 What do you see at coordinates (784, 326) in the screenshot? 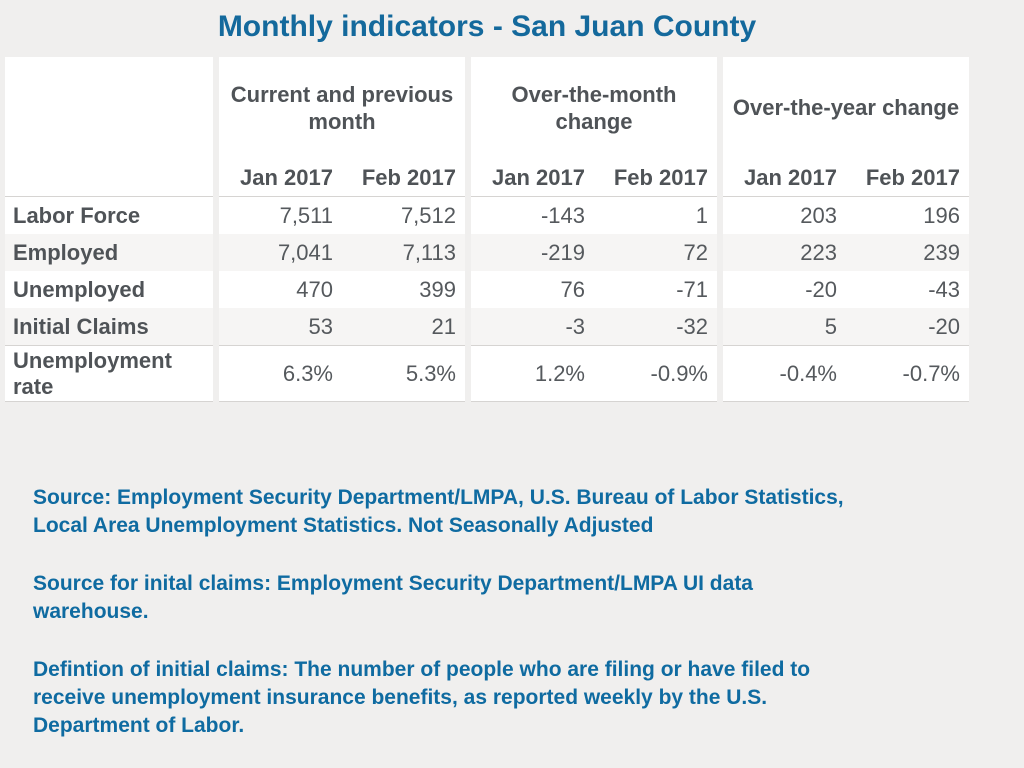
I see `cell-value: 5` at bounding box center [784, 326].